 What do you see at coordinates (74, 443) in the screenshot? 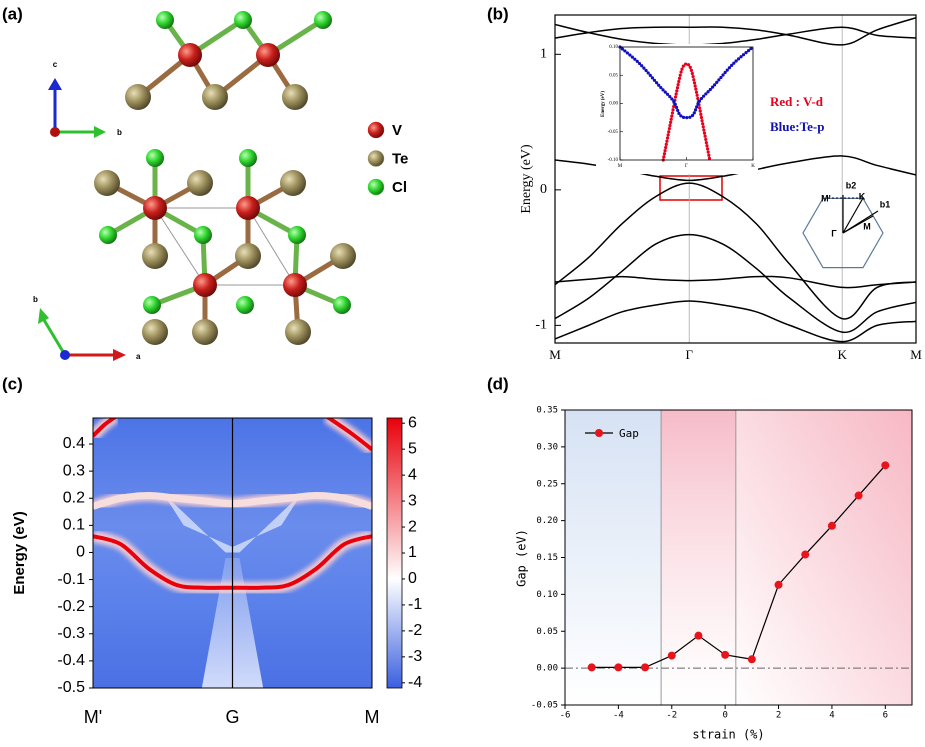
I see `y-tick-label: 0.4` at bounding box center [74, 443].